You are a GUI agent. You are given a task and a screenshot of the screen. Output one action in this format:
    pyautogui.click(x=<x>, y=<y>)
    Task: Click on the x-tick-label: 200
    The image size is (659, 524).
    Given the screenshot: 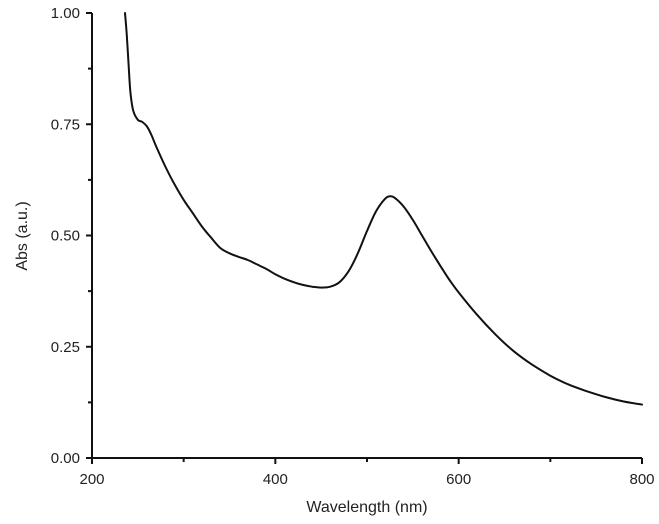 What is the action you would take?
    pyautogui.click(x=91, y=479)
    